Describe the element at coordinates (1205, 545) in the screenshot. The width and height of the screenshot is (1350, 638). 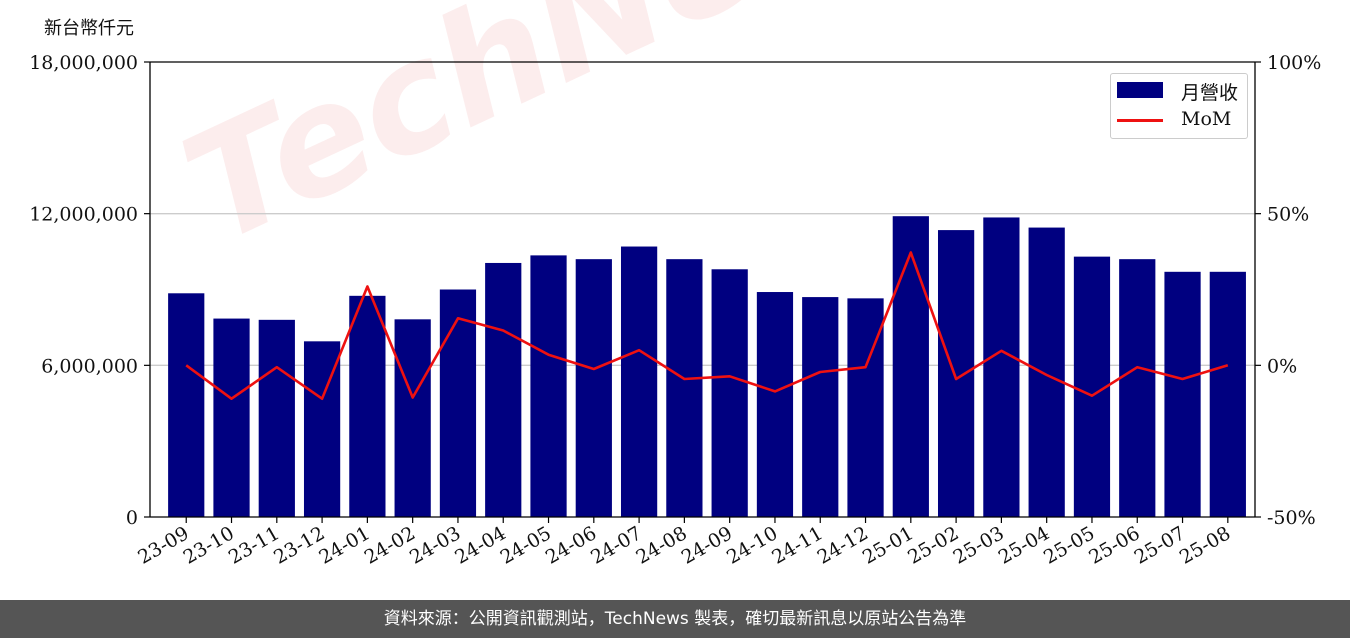
I see `x-tick-label: 25-08` at that location.